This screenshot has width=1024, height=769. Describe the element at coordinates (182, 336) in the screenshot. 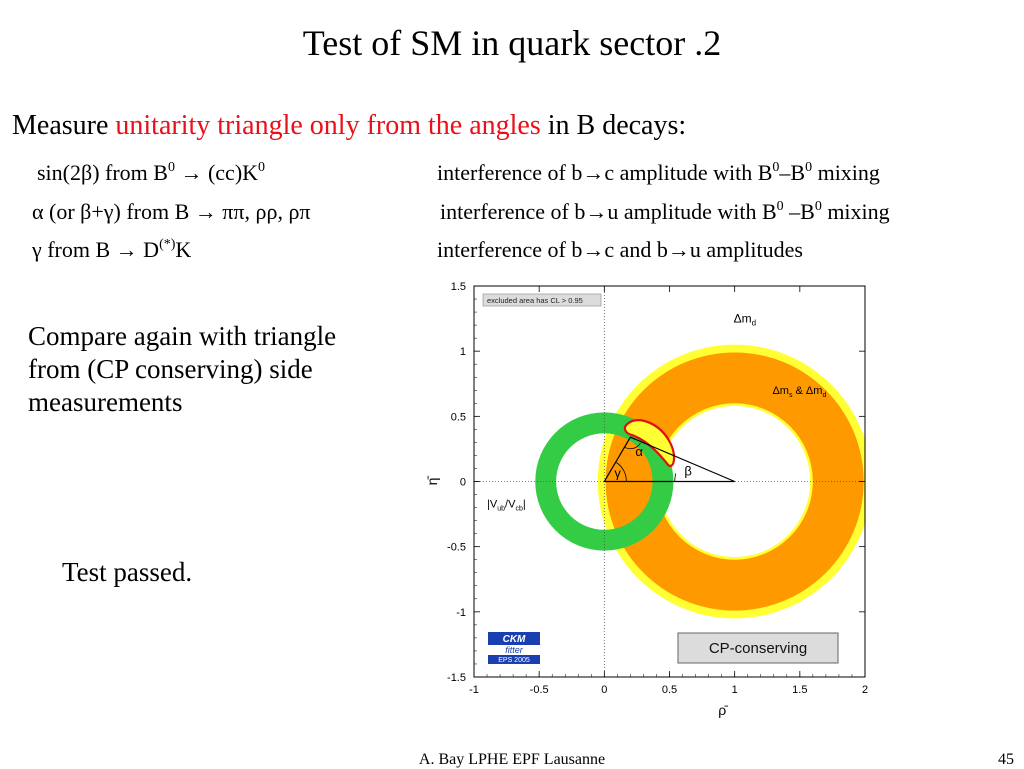

I see `compare-line-1: Compare again with triangle` at that location.